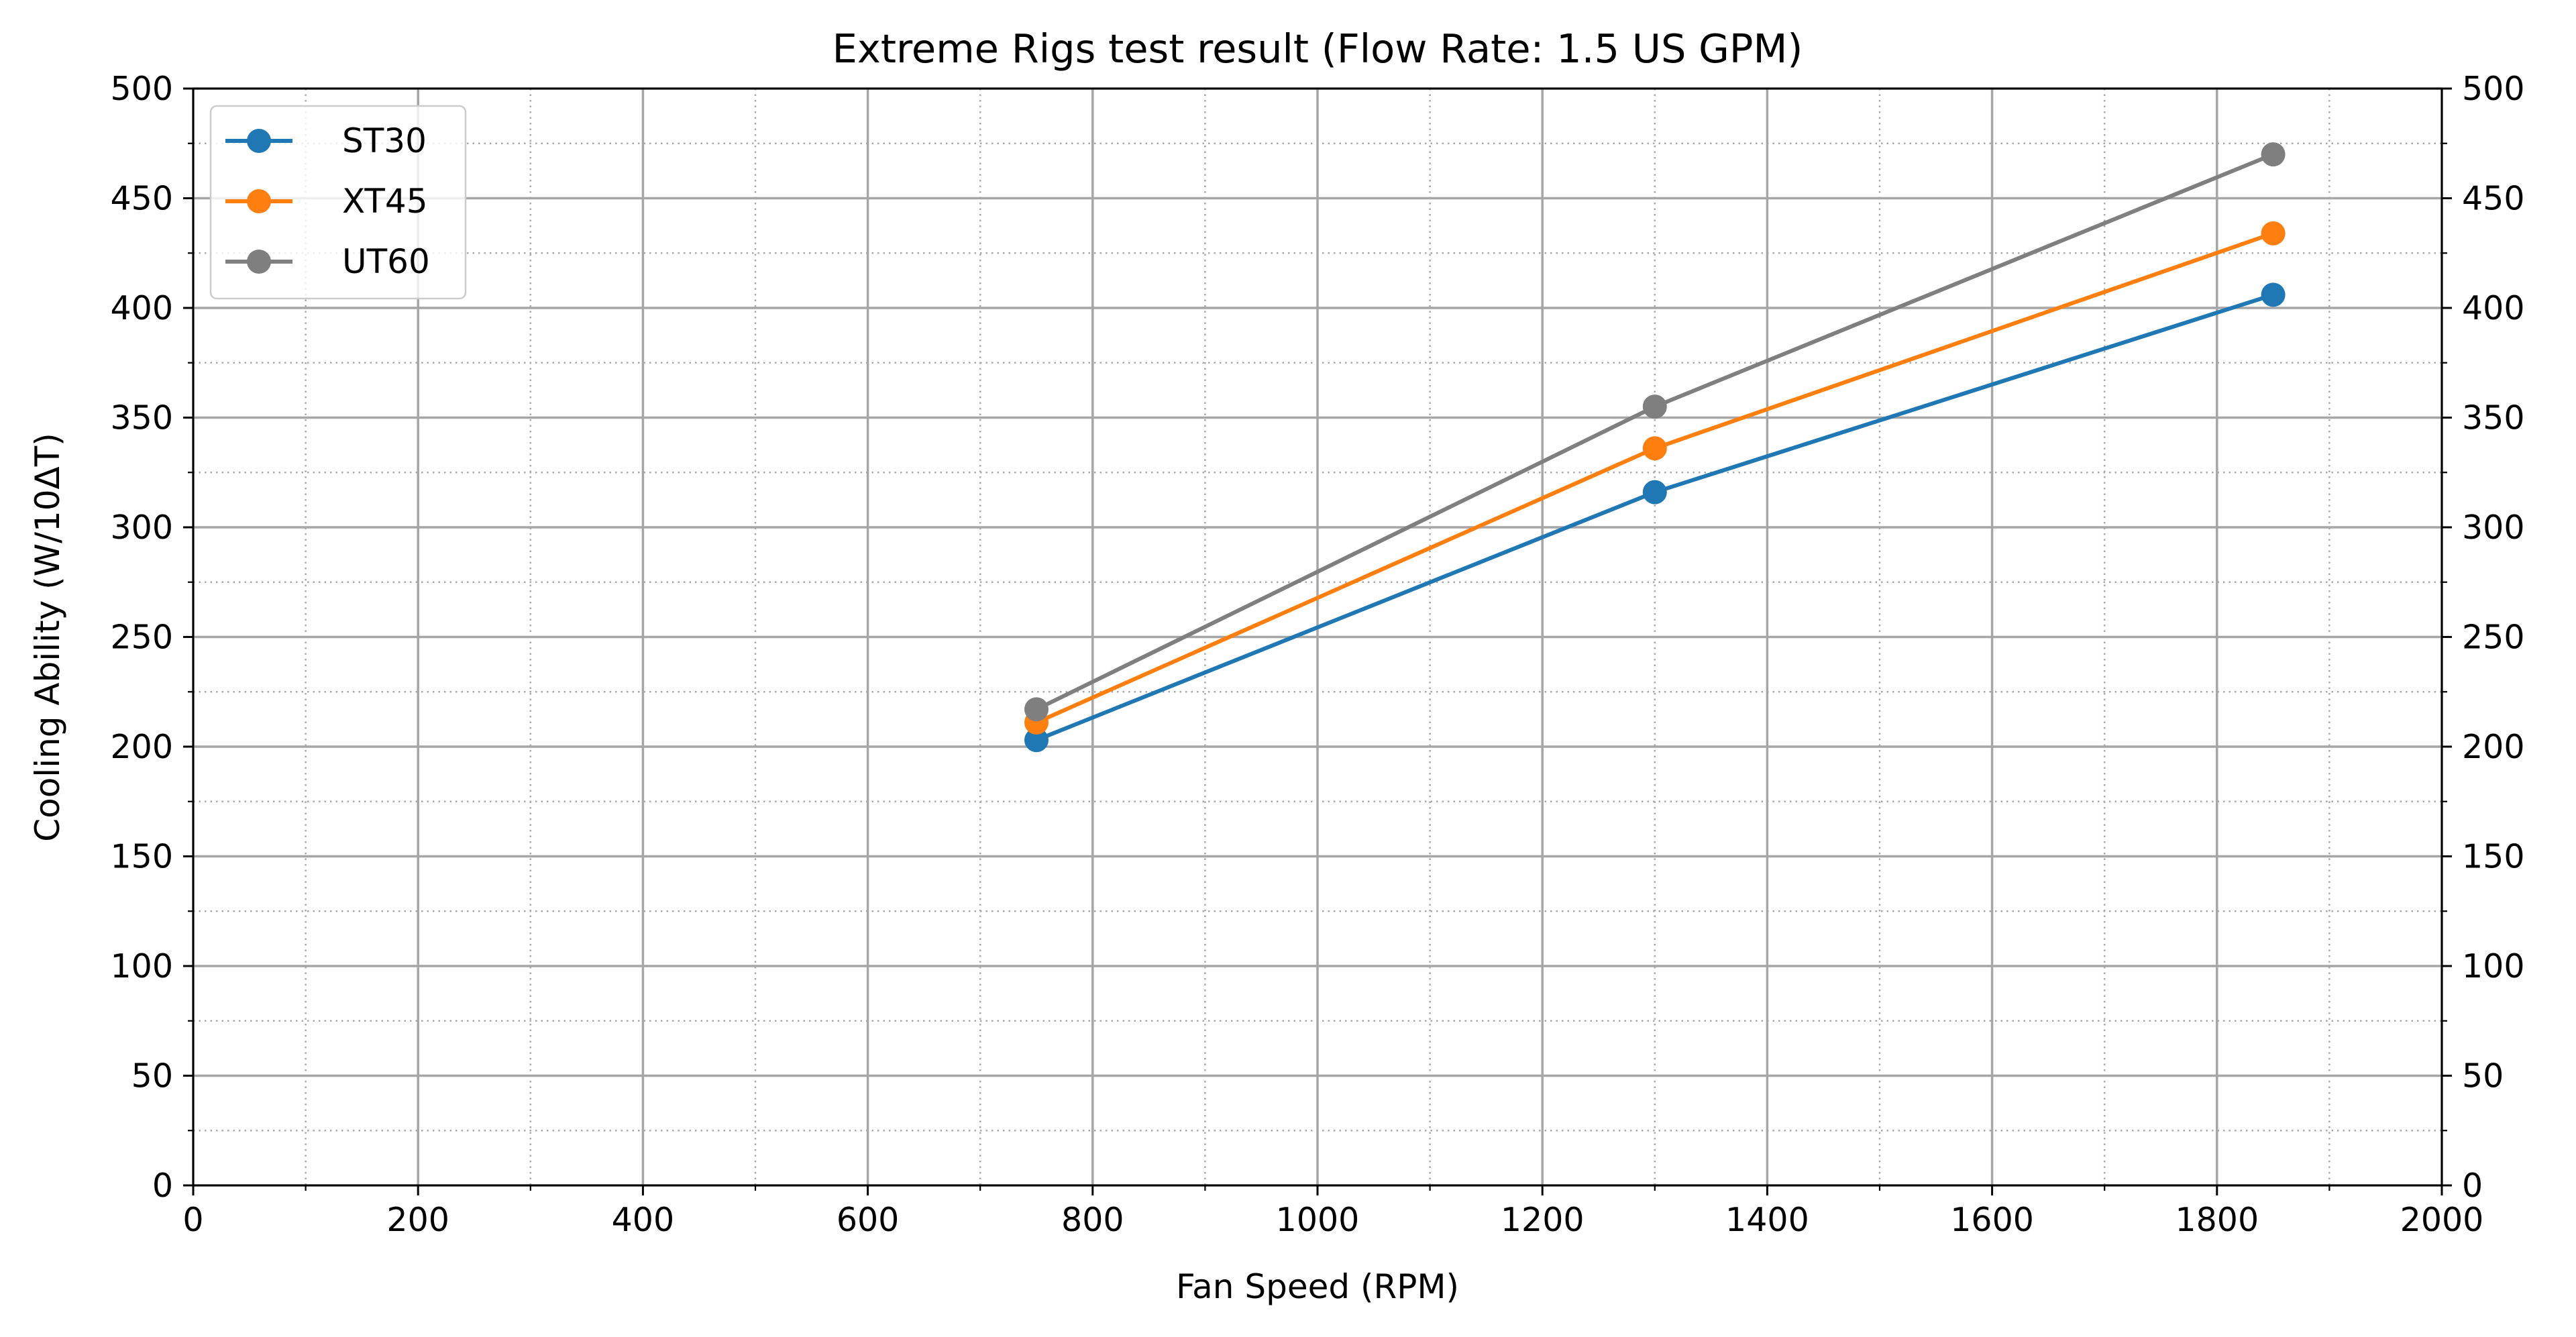  What do you see at coordinates (1092, 1220) in the screenshot?
I see `x-tick-label: 800` at bounding box center [1092, 1220].